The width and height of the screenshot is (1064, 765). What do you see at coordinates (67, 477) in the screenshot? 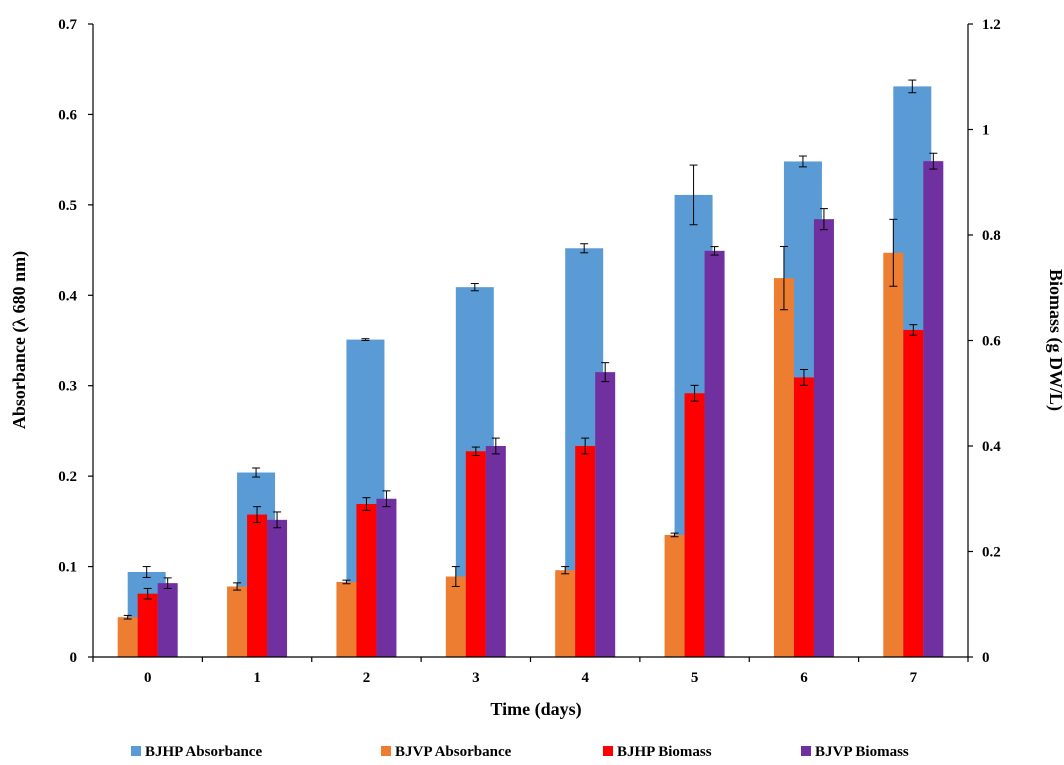
I see `y-left-tick-label: 0.2` at bounding box center [67, 477].